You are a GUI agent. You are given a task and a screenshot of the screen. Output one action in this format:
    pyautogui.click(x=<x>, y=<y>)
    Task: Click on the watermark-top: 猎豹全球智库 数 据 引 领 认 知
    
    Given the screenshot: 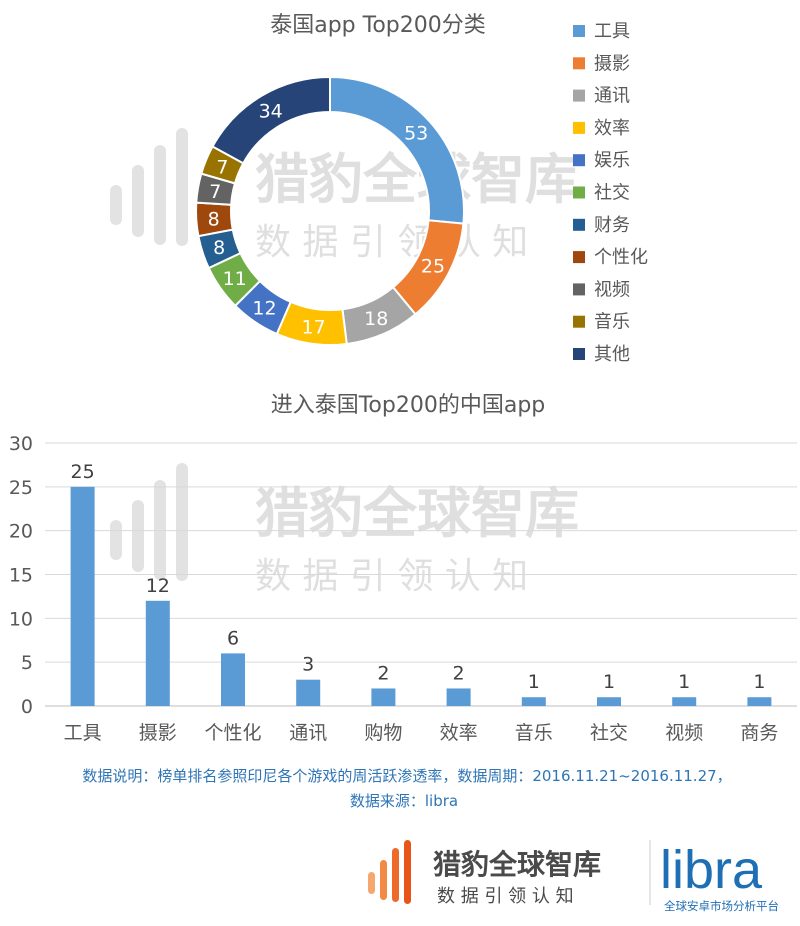 What is the action you would take?
    pyautogui.click(x=344, y=195)
    